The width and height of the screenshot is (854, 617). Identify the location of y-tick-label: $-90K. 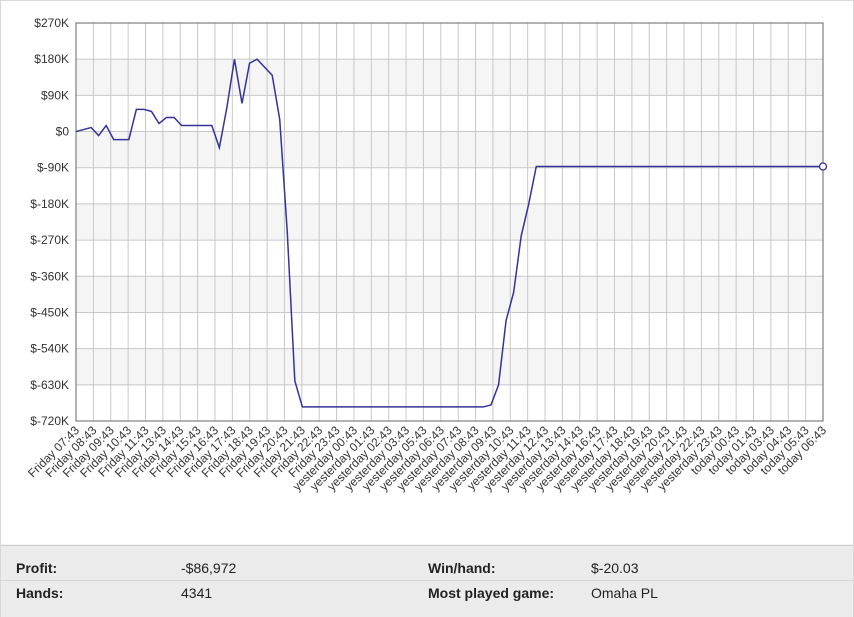
(53, 168).